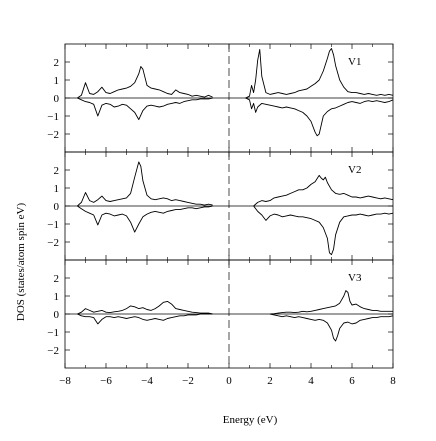 The width and height of the screenshot is (436, 441). What do you see at coordinates (270, 381) in the screenshot?
I see `x-tick-label: 2` at bounding box center [270, 381].